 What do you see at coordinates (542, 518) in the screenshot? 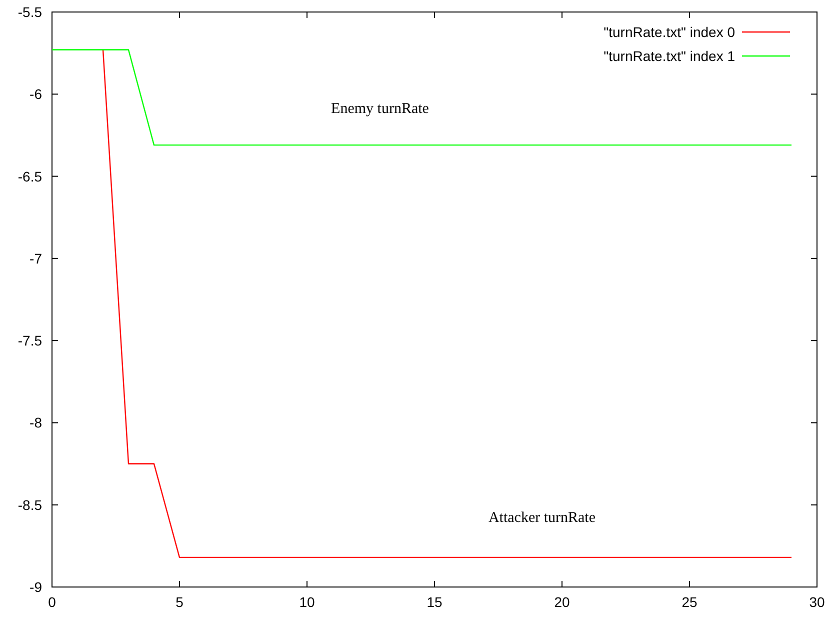
I see `annotation: Attacker turnRate` at bounding box center [542, 518].